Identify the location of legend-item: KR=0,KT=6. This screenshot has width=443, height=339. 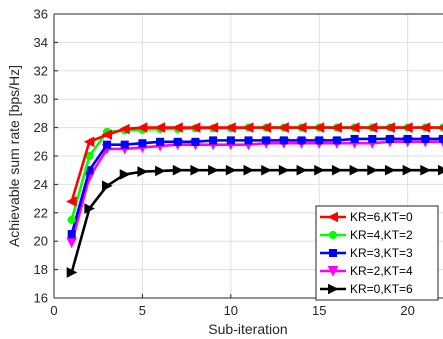
(366, 289).